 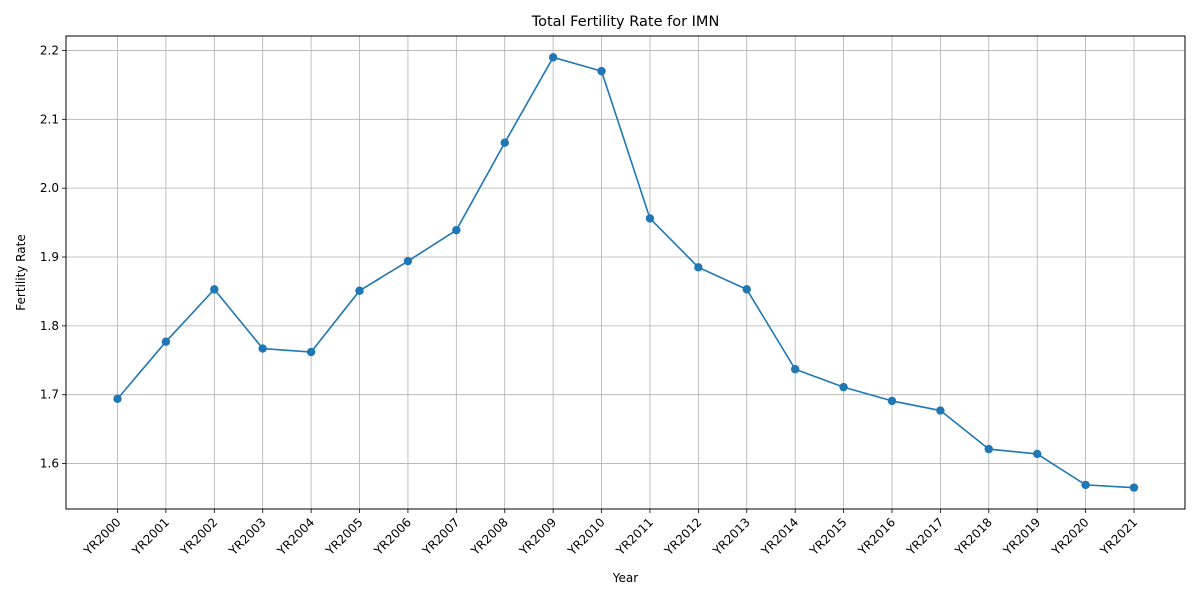 What do you see at coordinates (49, 464) in the screenshot?
I see `y-tick-label: 1.6` at bounding box center [49, 464].